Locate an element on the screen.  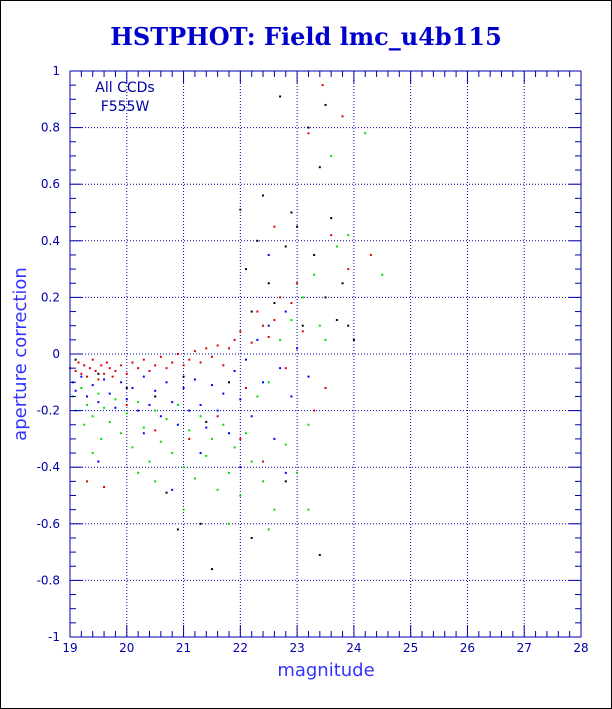
x-tick-label: 22 is located at coordinates (240, 648).